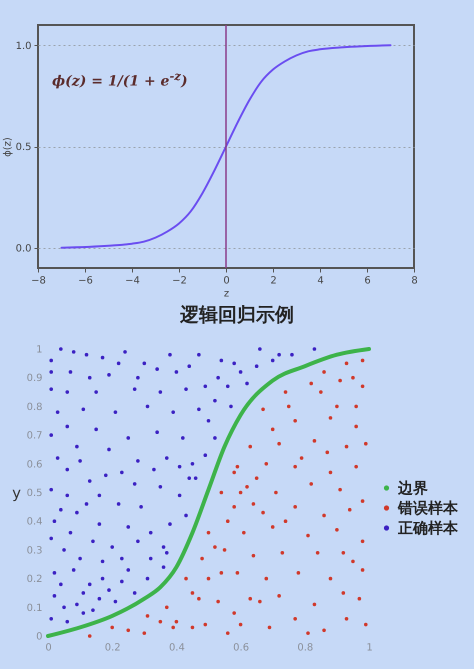 This screenshot has height=669, width=474. Describe the element at coordinates (412, 488) in the screenshot. I see `legend-label: 边界` at that location.